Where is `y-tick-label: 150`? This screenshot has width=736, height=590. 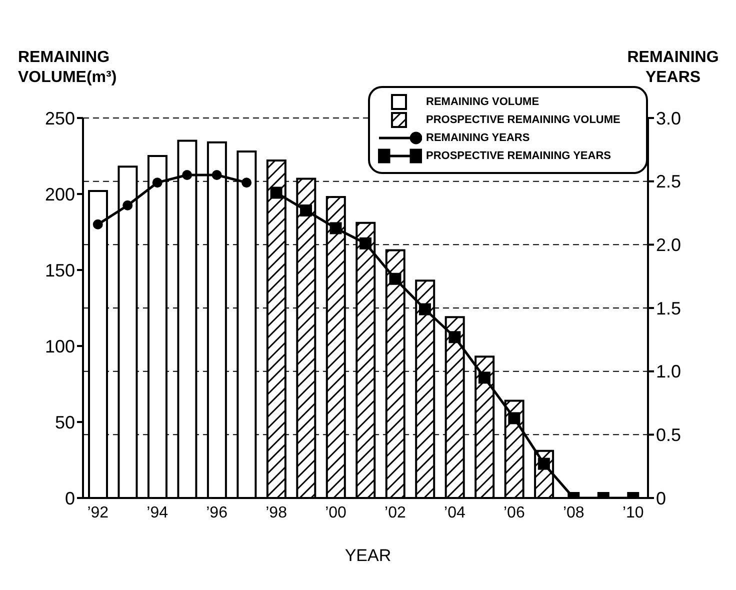
y-tick-label: 150 is located at coordinates (59, 270).